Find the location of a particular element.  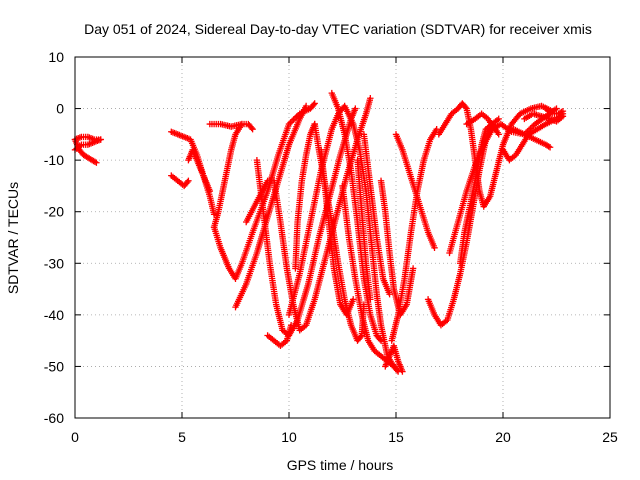

x-tick-label: 5 is located at coordinates (182, 437).